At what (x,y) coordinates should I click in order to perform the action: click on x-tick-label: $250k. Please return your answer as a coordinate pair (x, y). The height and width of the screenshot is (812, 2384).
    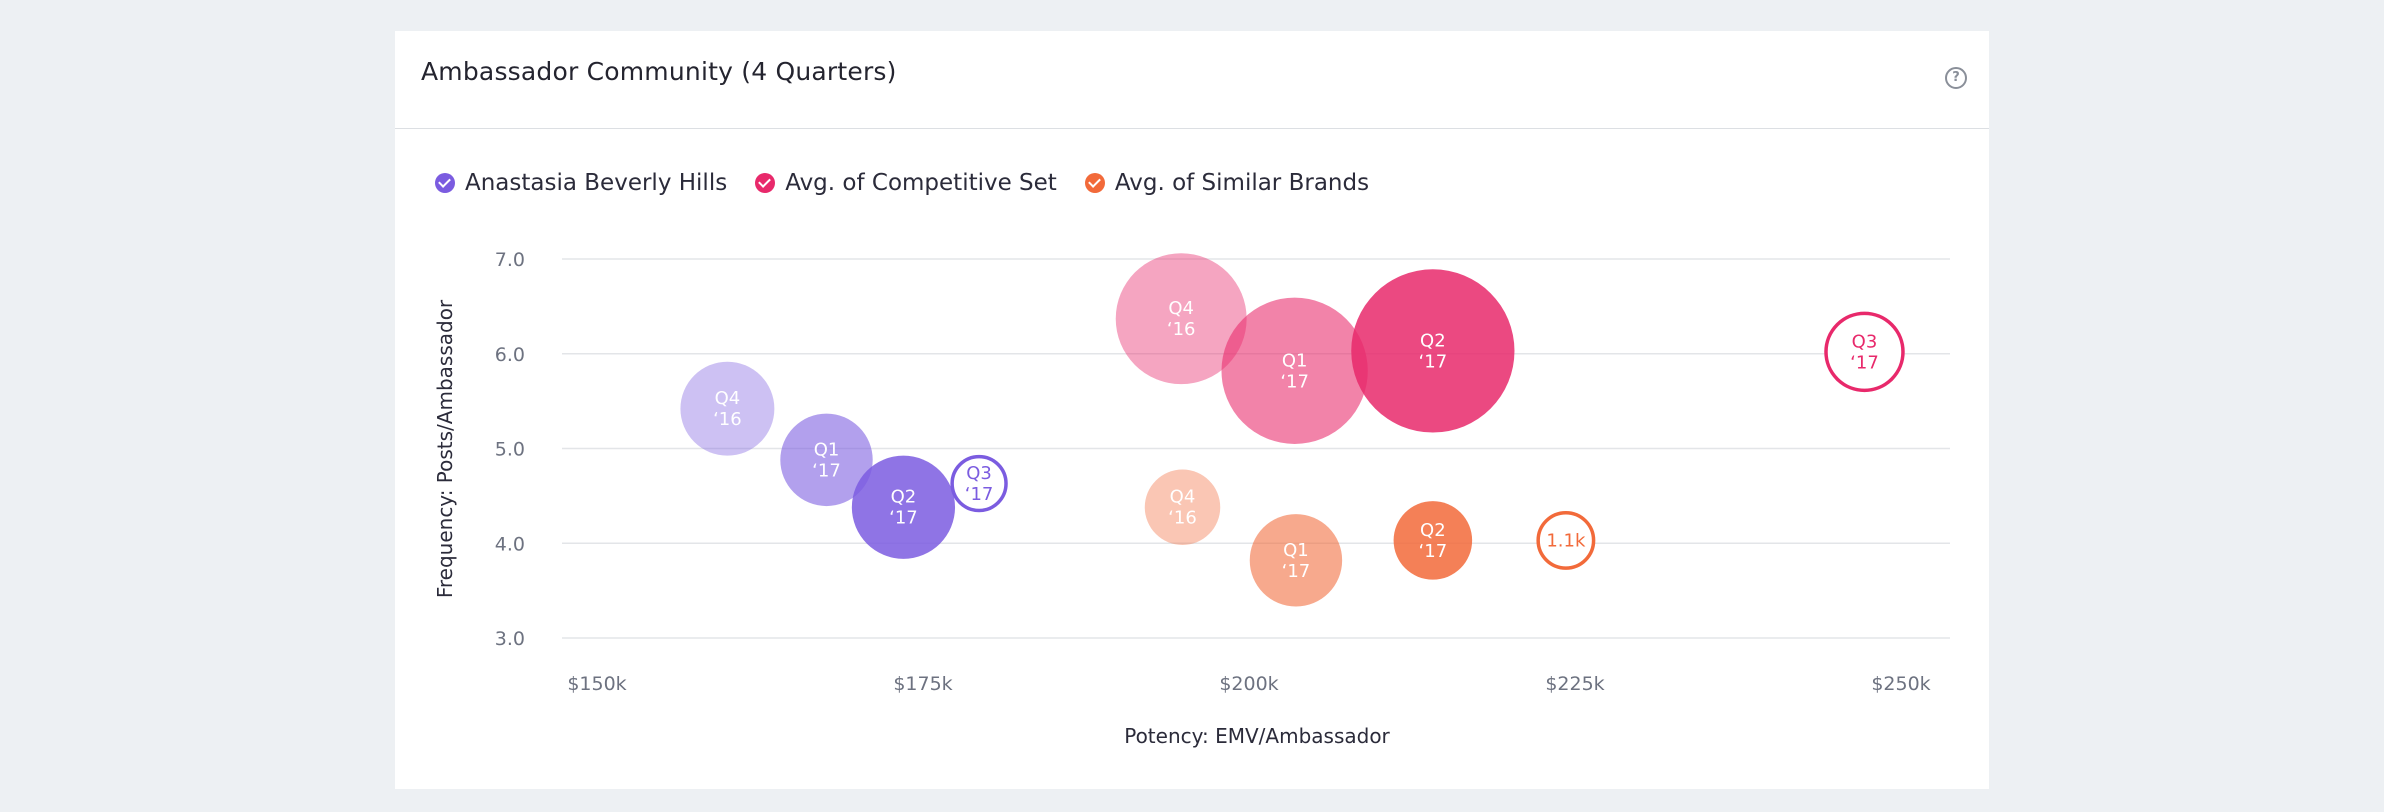
    Looking at the image, I should click on (1900, 684).